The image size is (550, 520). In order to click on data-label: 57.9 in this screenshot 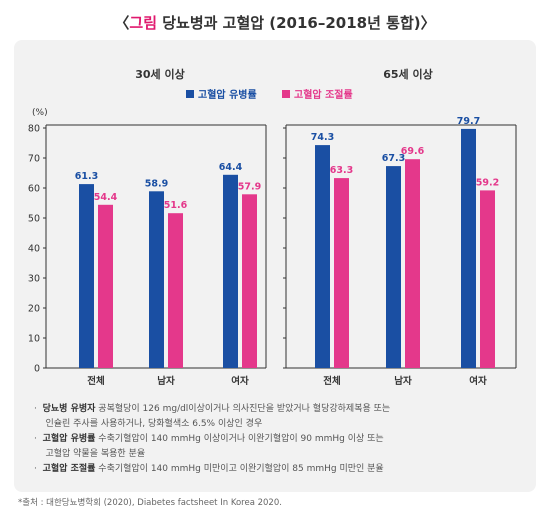, I will do `click(249, 186)`.